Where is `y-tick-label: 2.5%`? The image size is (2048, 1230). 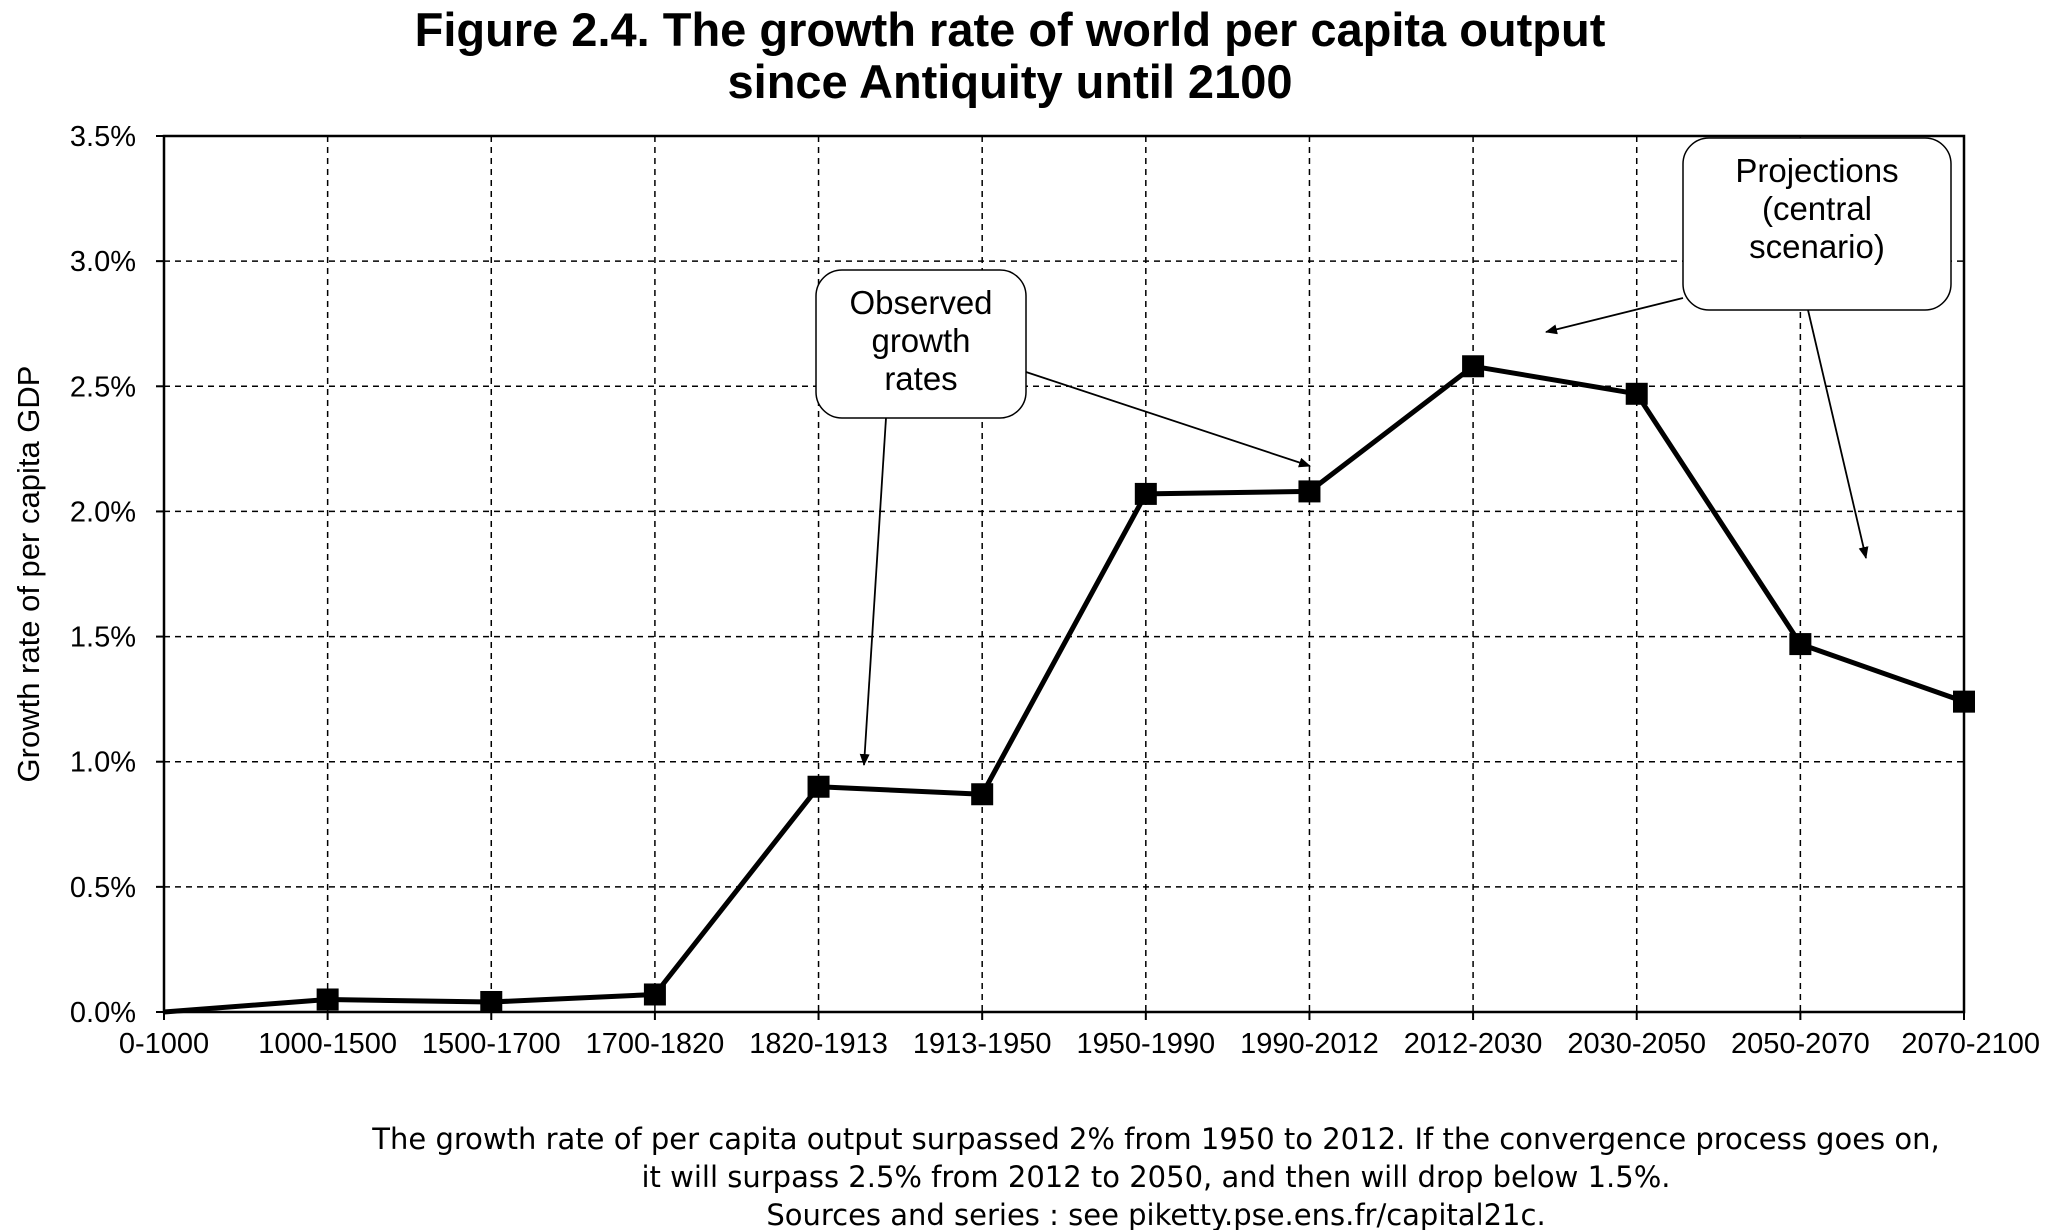
y-tick-label: 2.5% is located at coordinates (103, 387).